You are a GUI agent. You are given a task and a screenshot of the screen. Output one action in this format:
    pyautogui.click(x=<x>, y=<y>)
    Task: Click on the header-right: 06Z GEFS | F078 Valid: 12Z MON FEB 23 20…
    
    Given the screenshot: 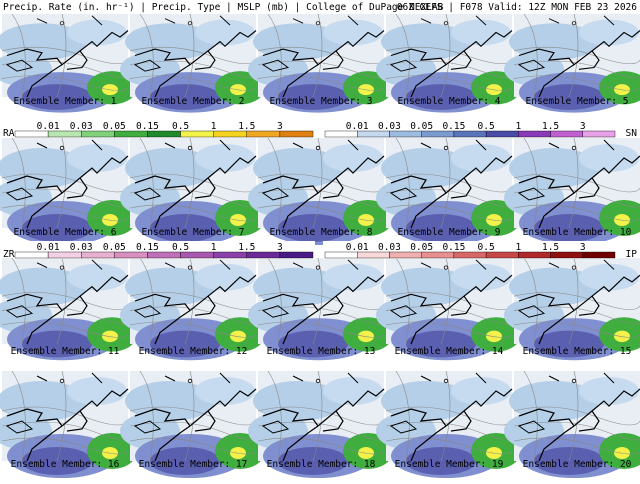 What is the action you would take?
    pyautogui.click(x=517, y=7)
    